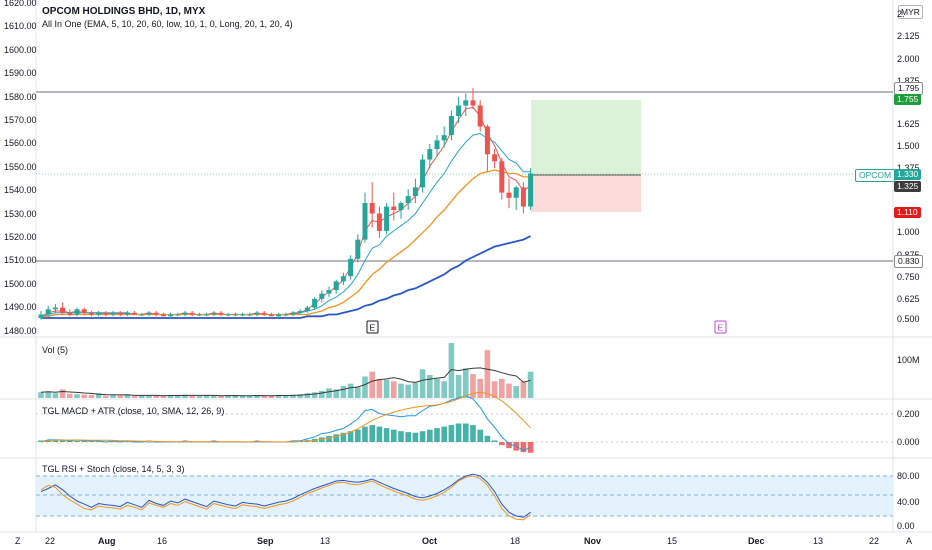 Image resolution: width=932 pixels, height=550 pixels. What do you see at coordinates (20, 237) in the screenshot?
I see `left-axis-tick: 1520.00` at bounding box center [20, 237].